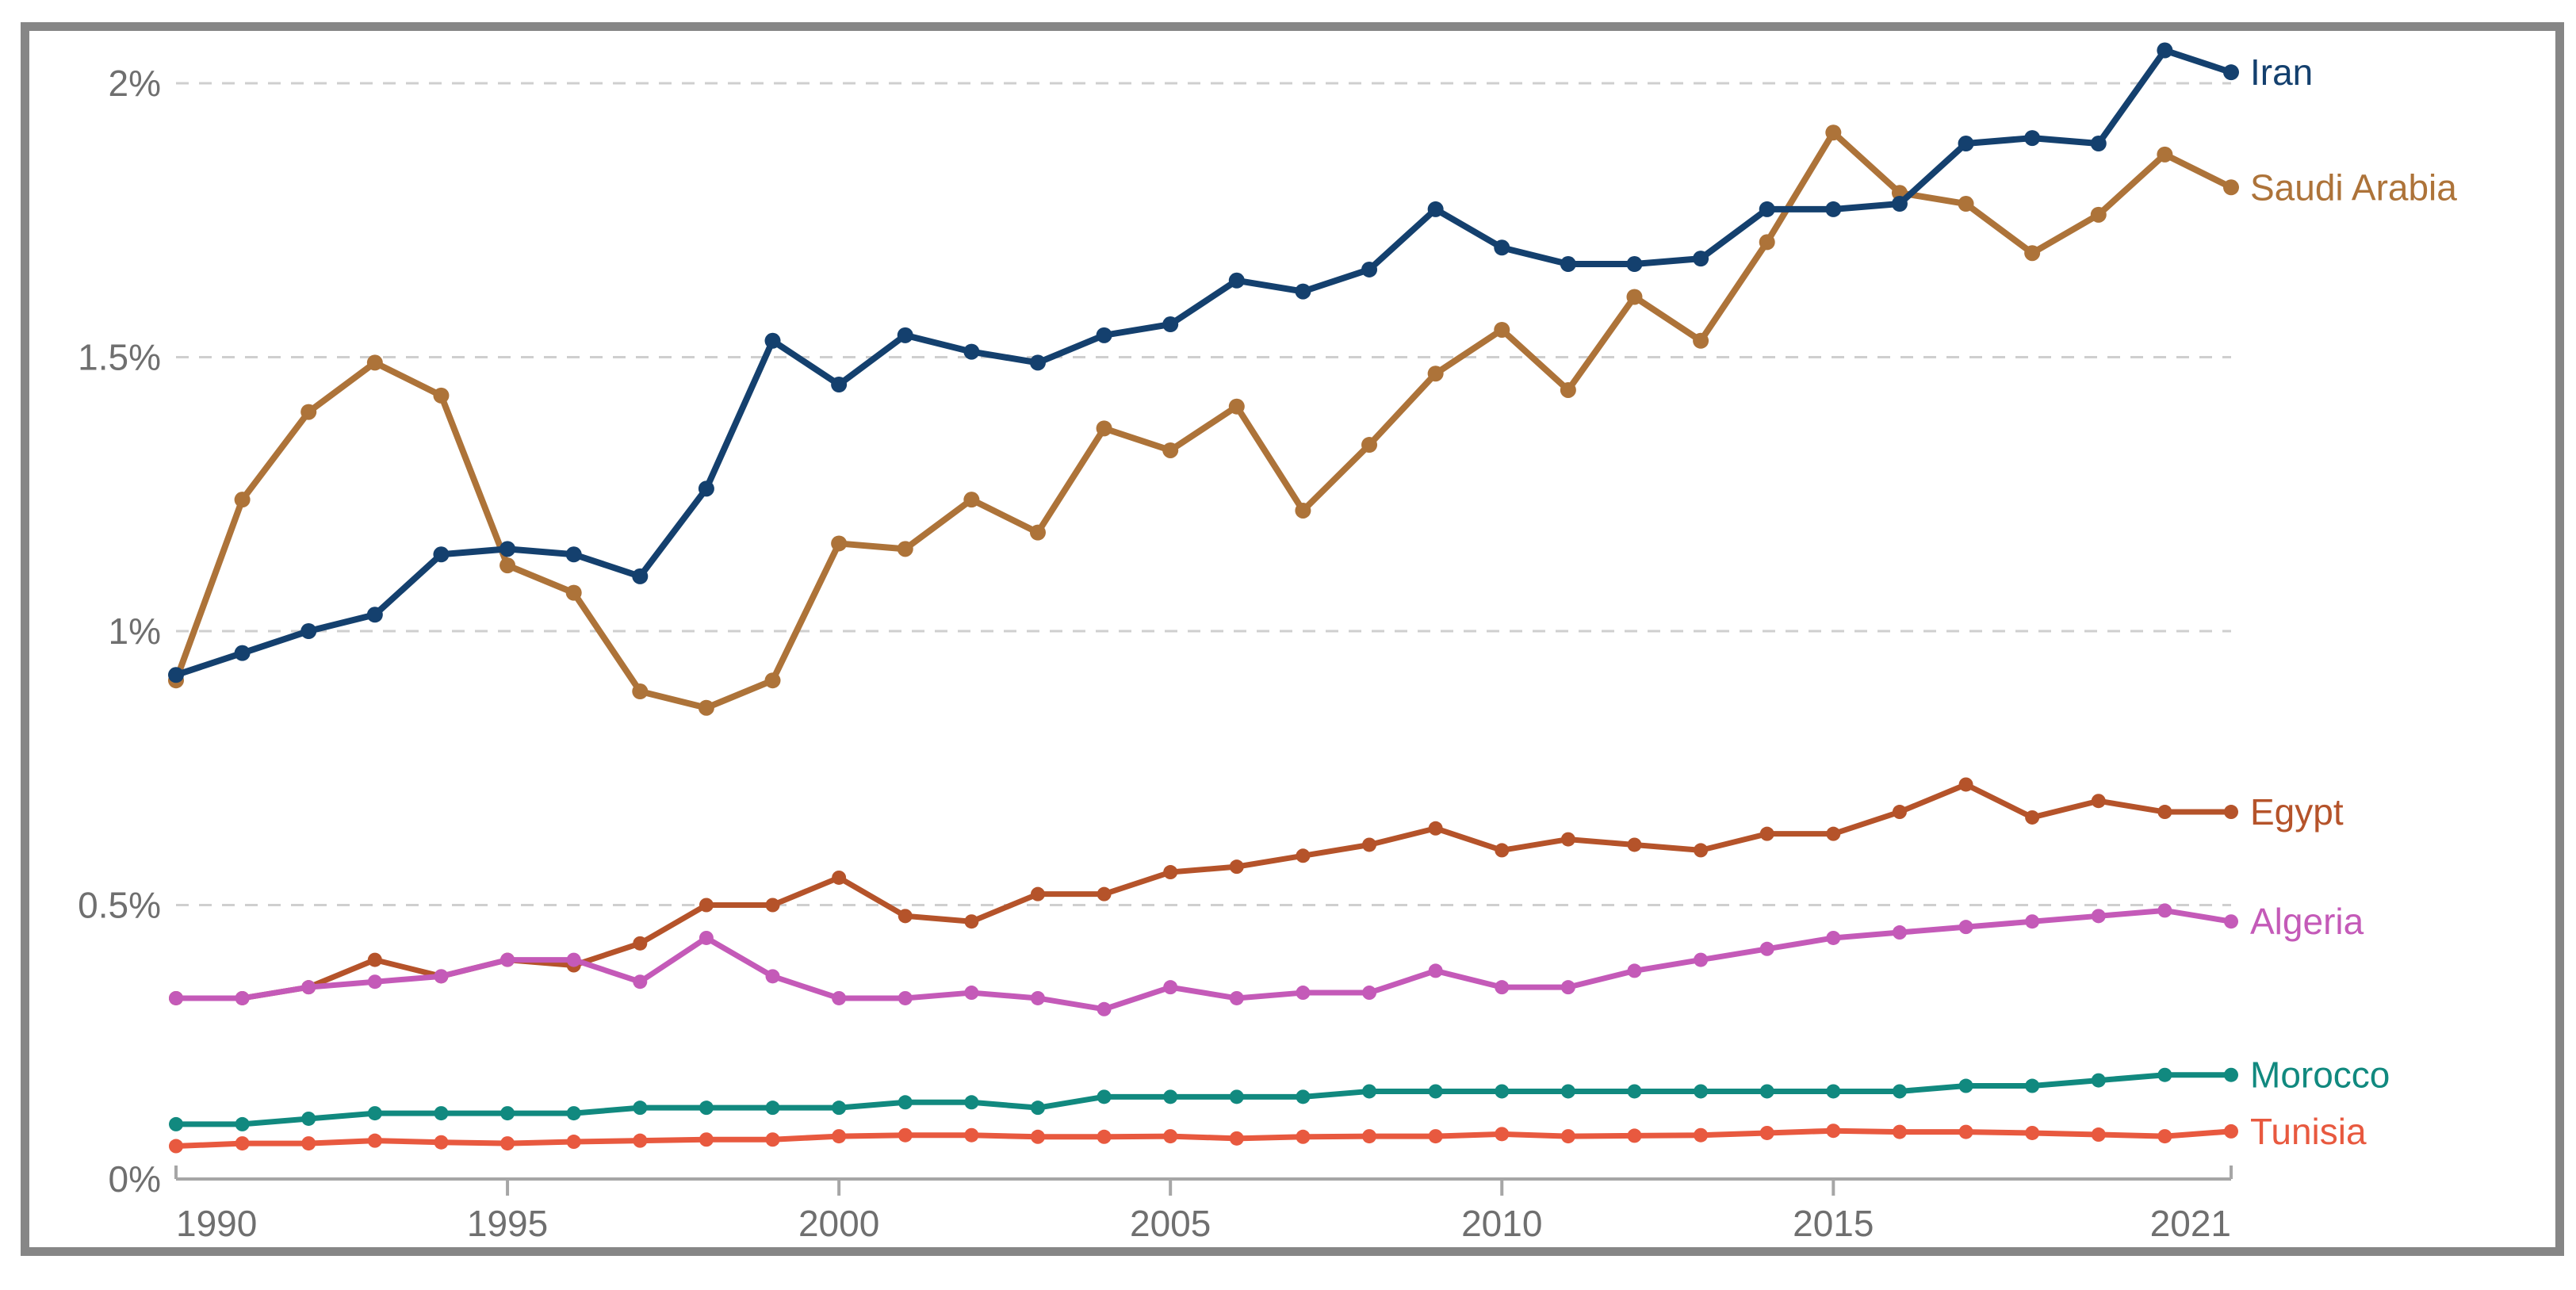  What do you see at coordinates (1104, 428) in the screenshot?
I see `series-point-saudi-arabia-2004` at bounding box center [1104, 428].